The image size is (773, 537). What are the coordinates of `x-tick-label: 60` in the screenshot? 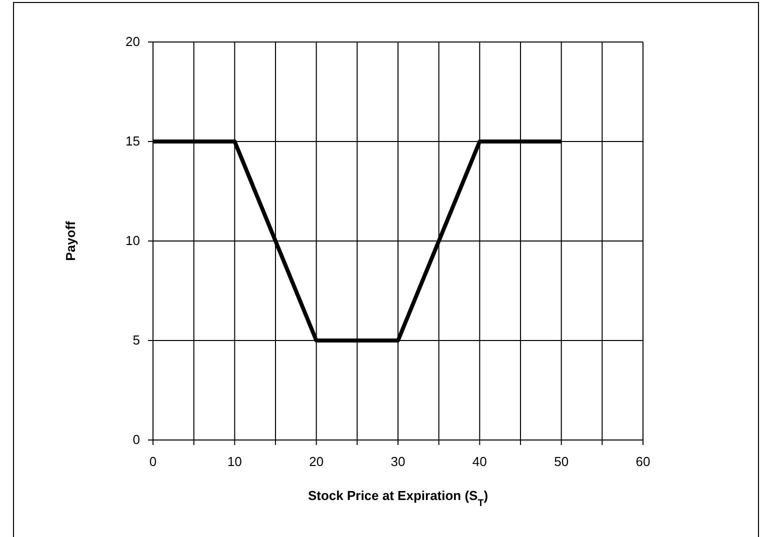 It's located at (643, 462).